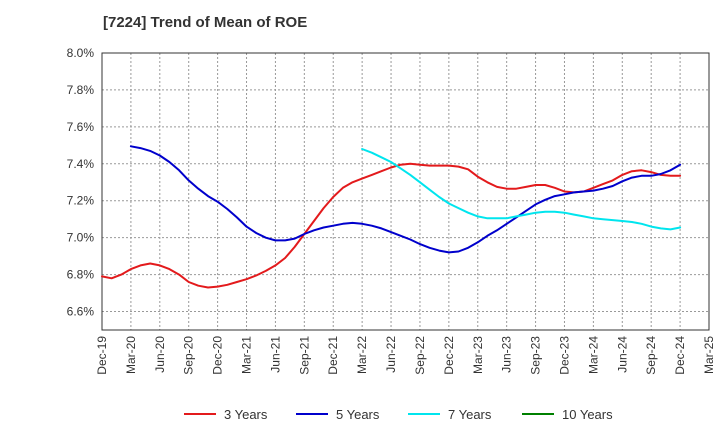  What do you see at coordinates (391, 354) in the screenshot?
I see `x-tick-label: Jun-22` at bounding box center [391, 354].